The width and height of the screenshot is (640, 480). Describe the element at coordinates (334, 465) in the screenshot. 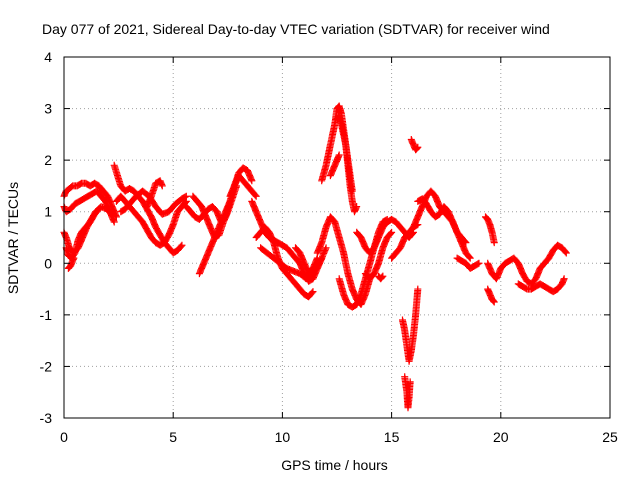

I see `x-axis-label: GPS time / hours` at that location.